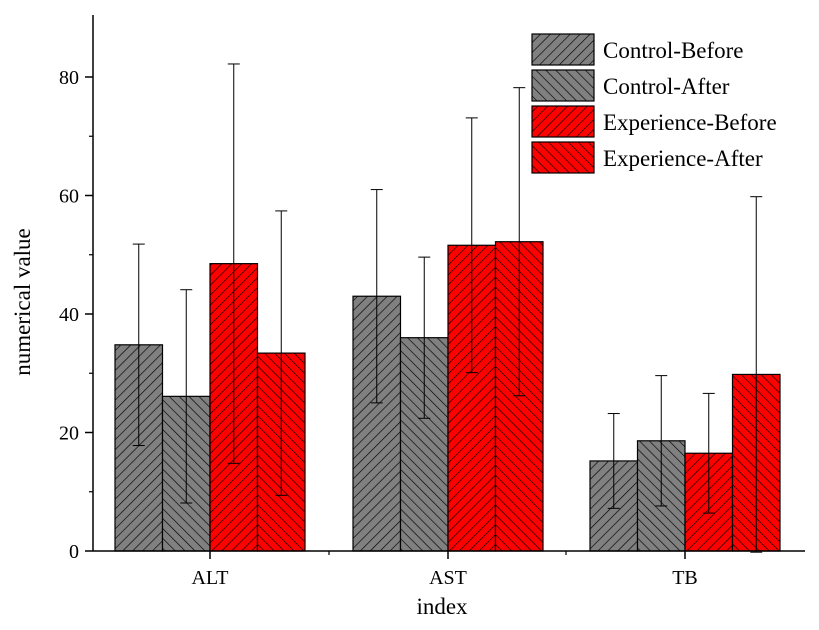 The image size is (819, 630). What do you see at coordinates (673, 50) in the screenshot?
I see `legend-label: Control-Before` at bounding box center [673, 50].